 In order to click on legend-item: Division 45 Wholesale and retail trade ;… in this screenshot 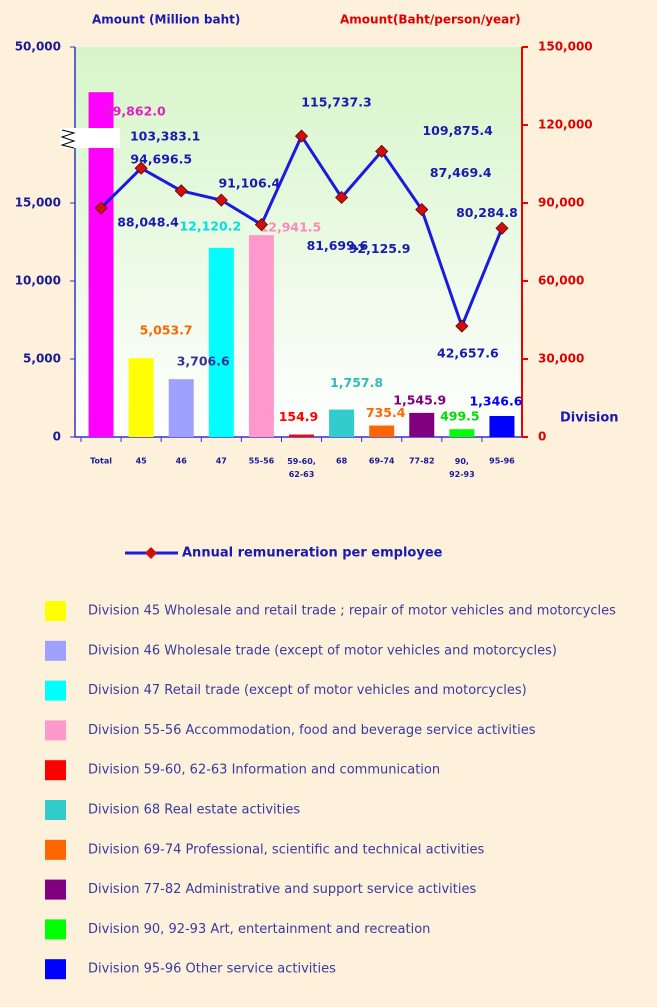, I will do `click(352, 611)`.